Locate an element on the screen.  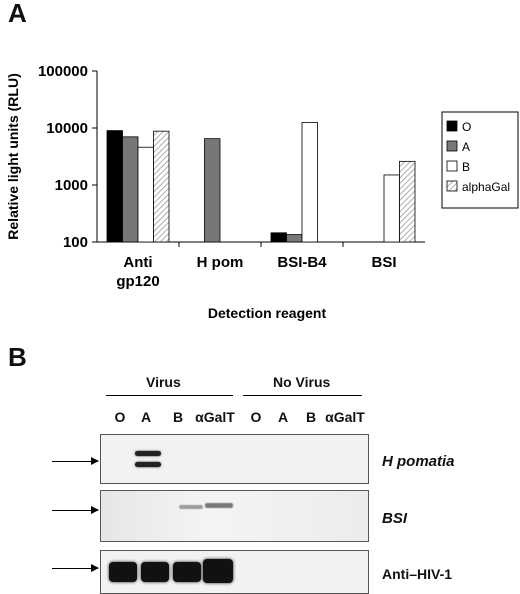
x-tick-label: BSI-B4 is located at coordinates (302, 262).